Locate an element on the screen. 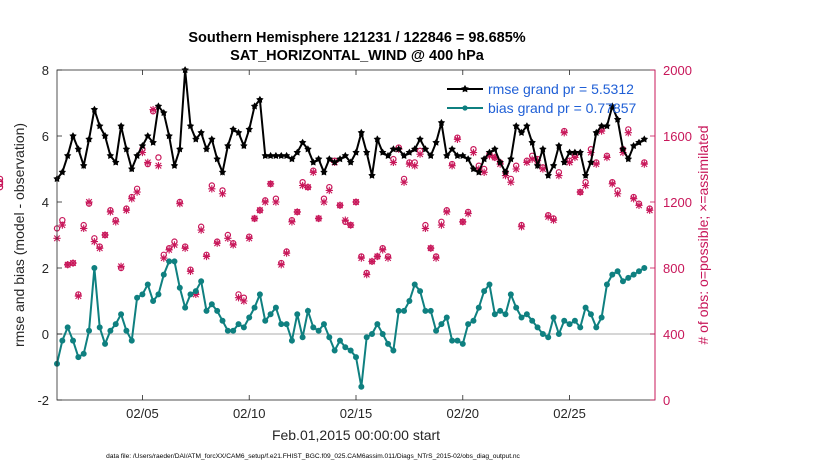 The width and height of the screenshot is (830, 475). y-left-tick-label: 2 is located at coordinates (45, 268).